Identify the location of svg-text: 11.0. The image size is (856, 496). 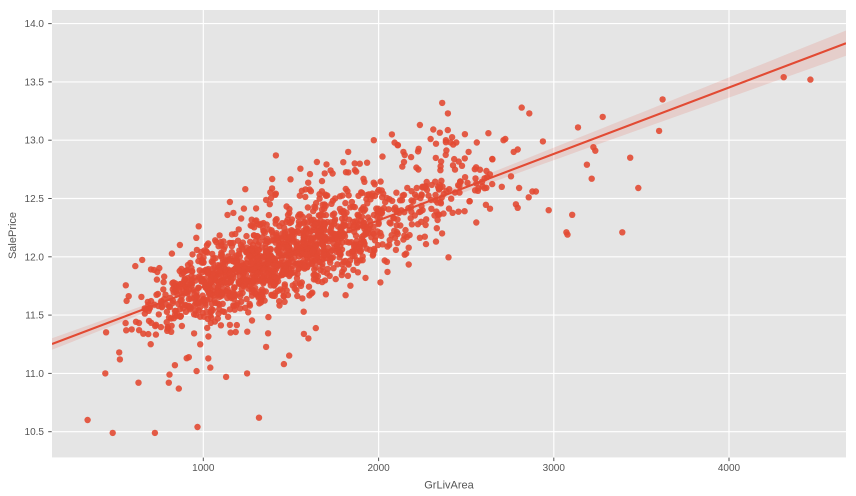
(34, 374).